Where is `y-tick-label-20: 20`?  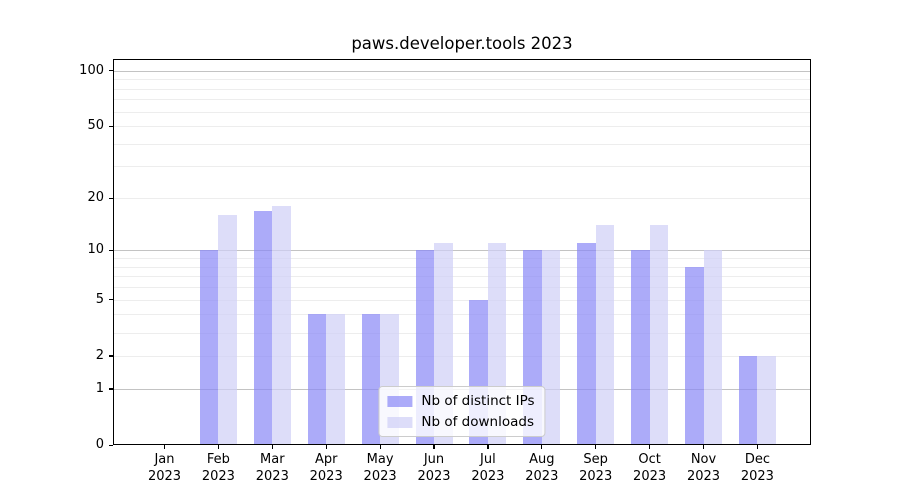
y-tick-label-20: 20 is located at coordinates (95, 198).